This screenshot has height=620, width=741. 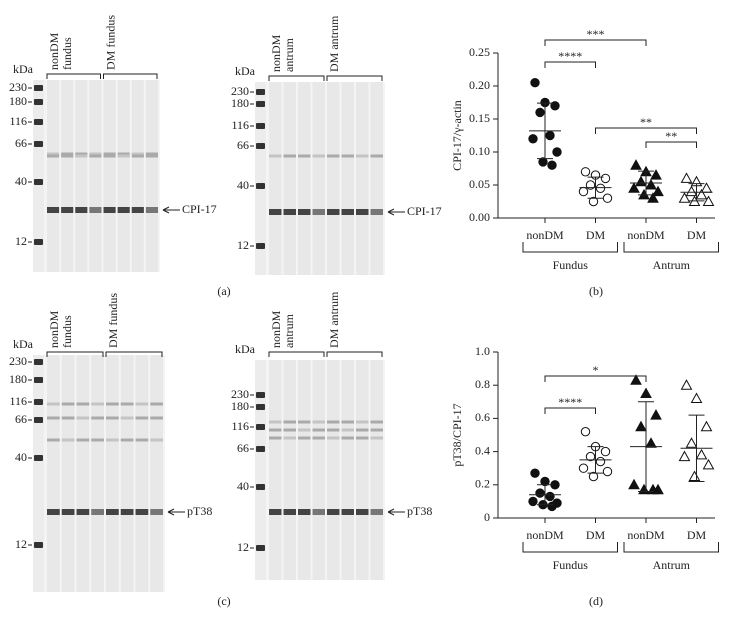 I want to click on target-label: pT38, so click(x=419, y=511).